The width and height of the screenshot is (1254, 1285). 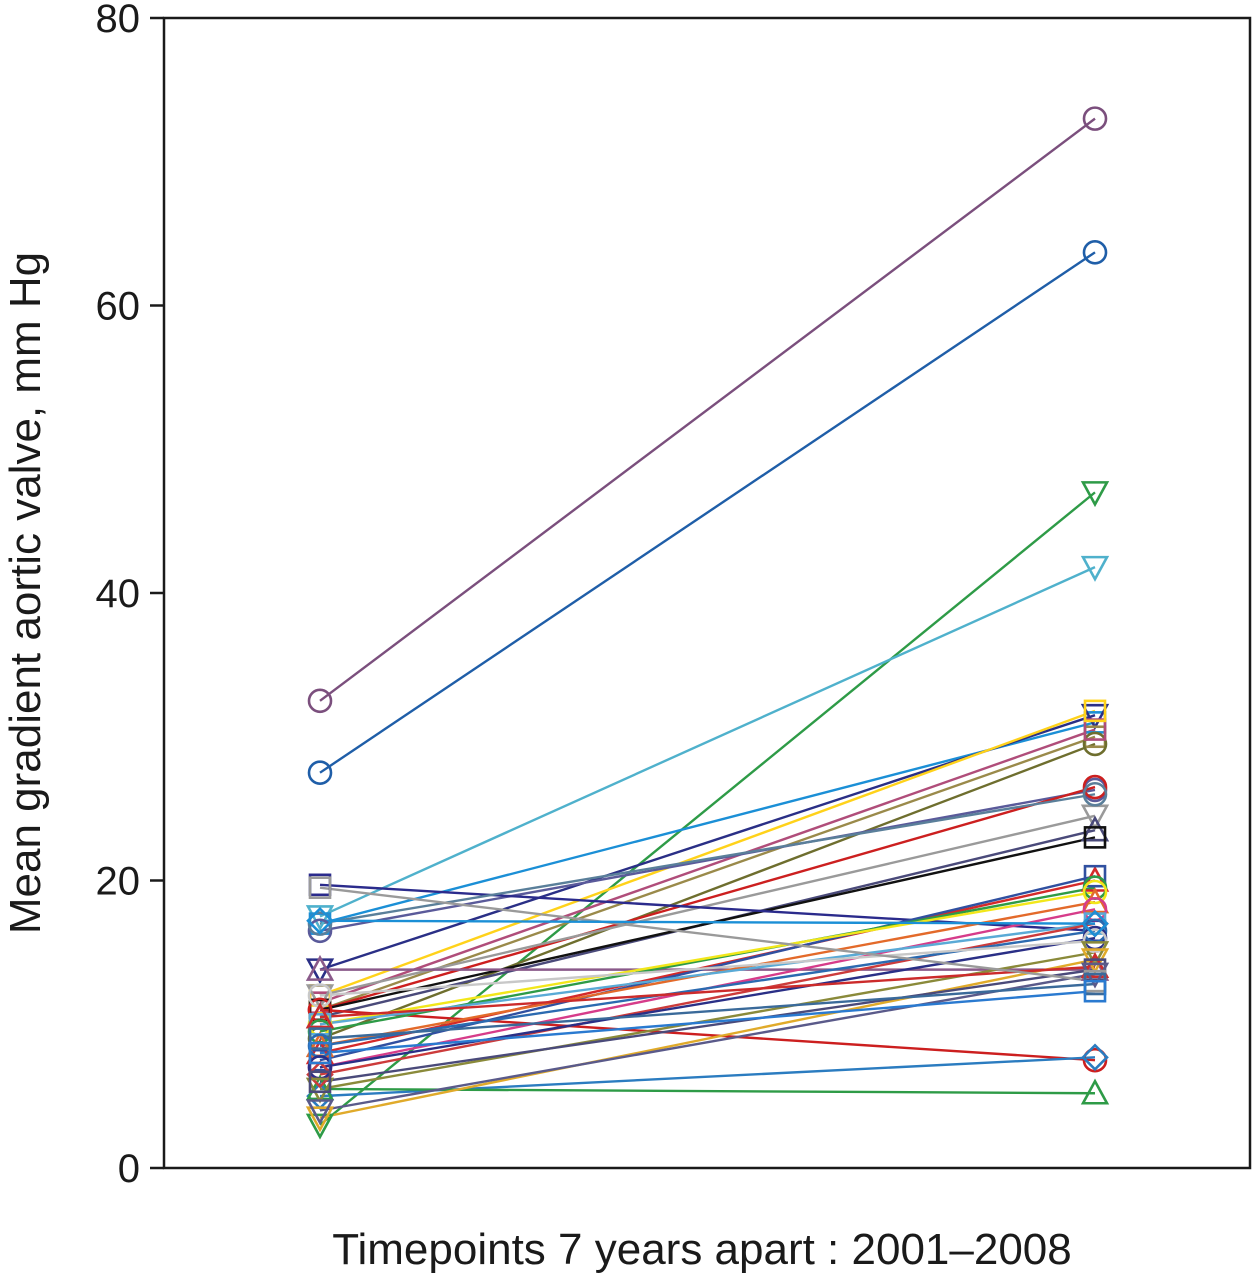 I want to click on y-tick-label: 40, so click(x=118, y=594).